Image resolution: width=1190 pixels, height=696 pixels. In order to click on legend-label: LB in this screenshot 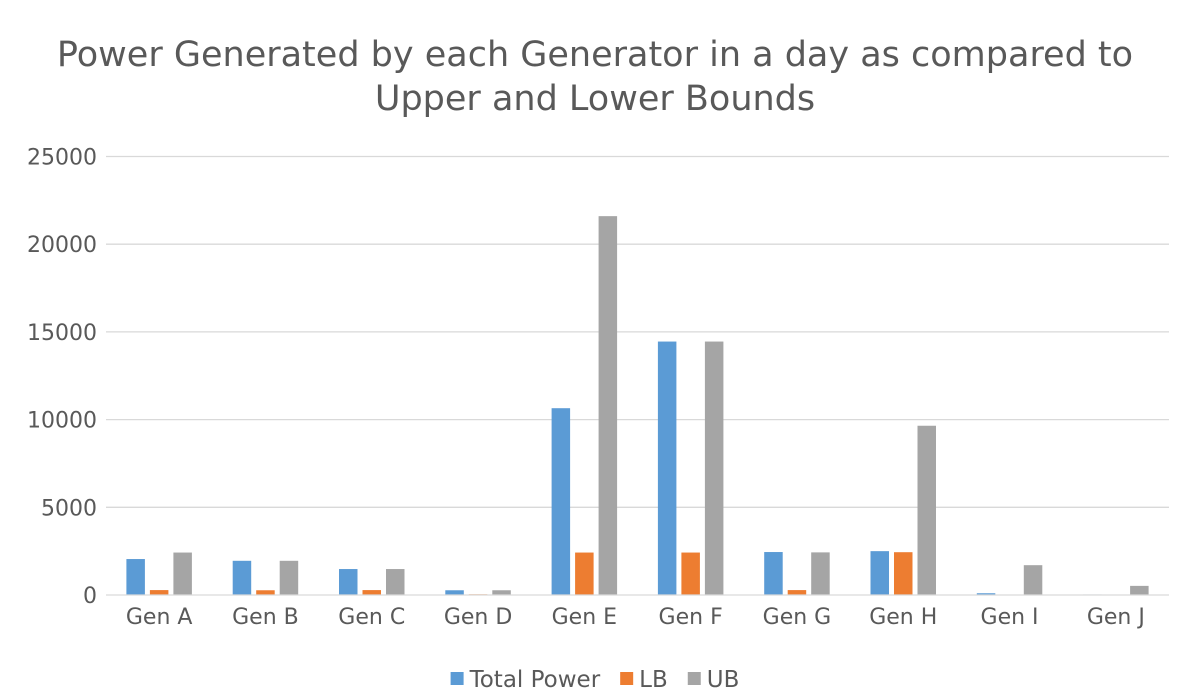, I will do `click(653, 680)`.